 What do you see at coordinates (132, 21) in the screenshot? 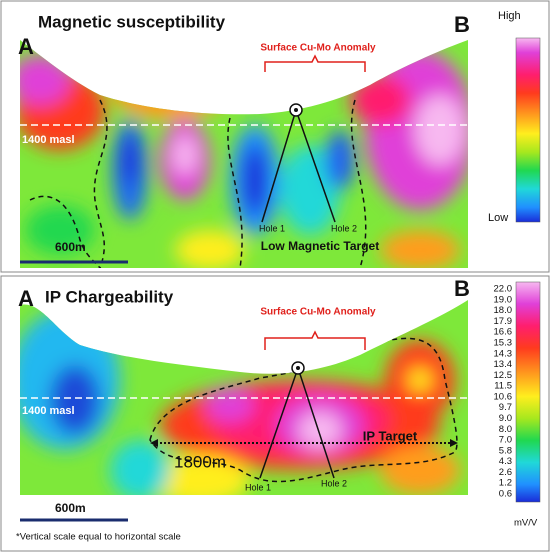
I see `panel-title: Magnetic susceptibility` at bounding box center [132, 21].